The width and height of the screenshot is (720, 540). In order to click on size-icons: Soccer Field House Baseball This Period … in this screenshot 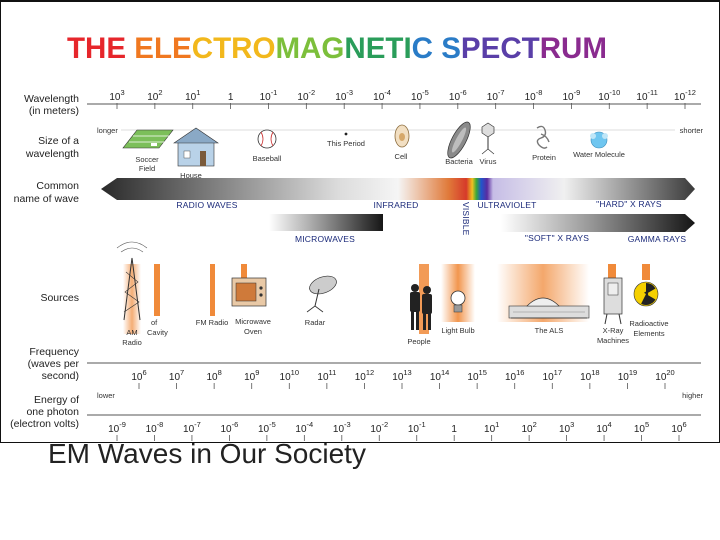, I will do `click(373, 150)`.